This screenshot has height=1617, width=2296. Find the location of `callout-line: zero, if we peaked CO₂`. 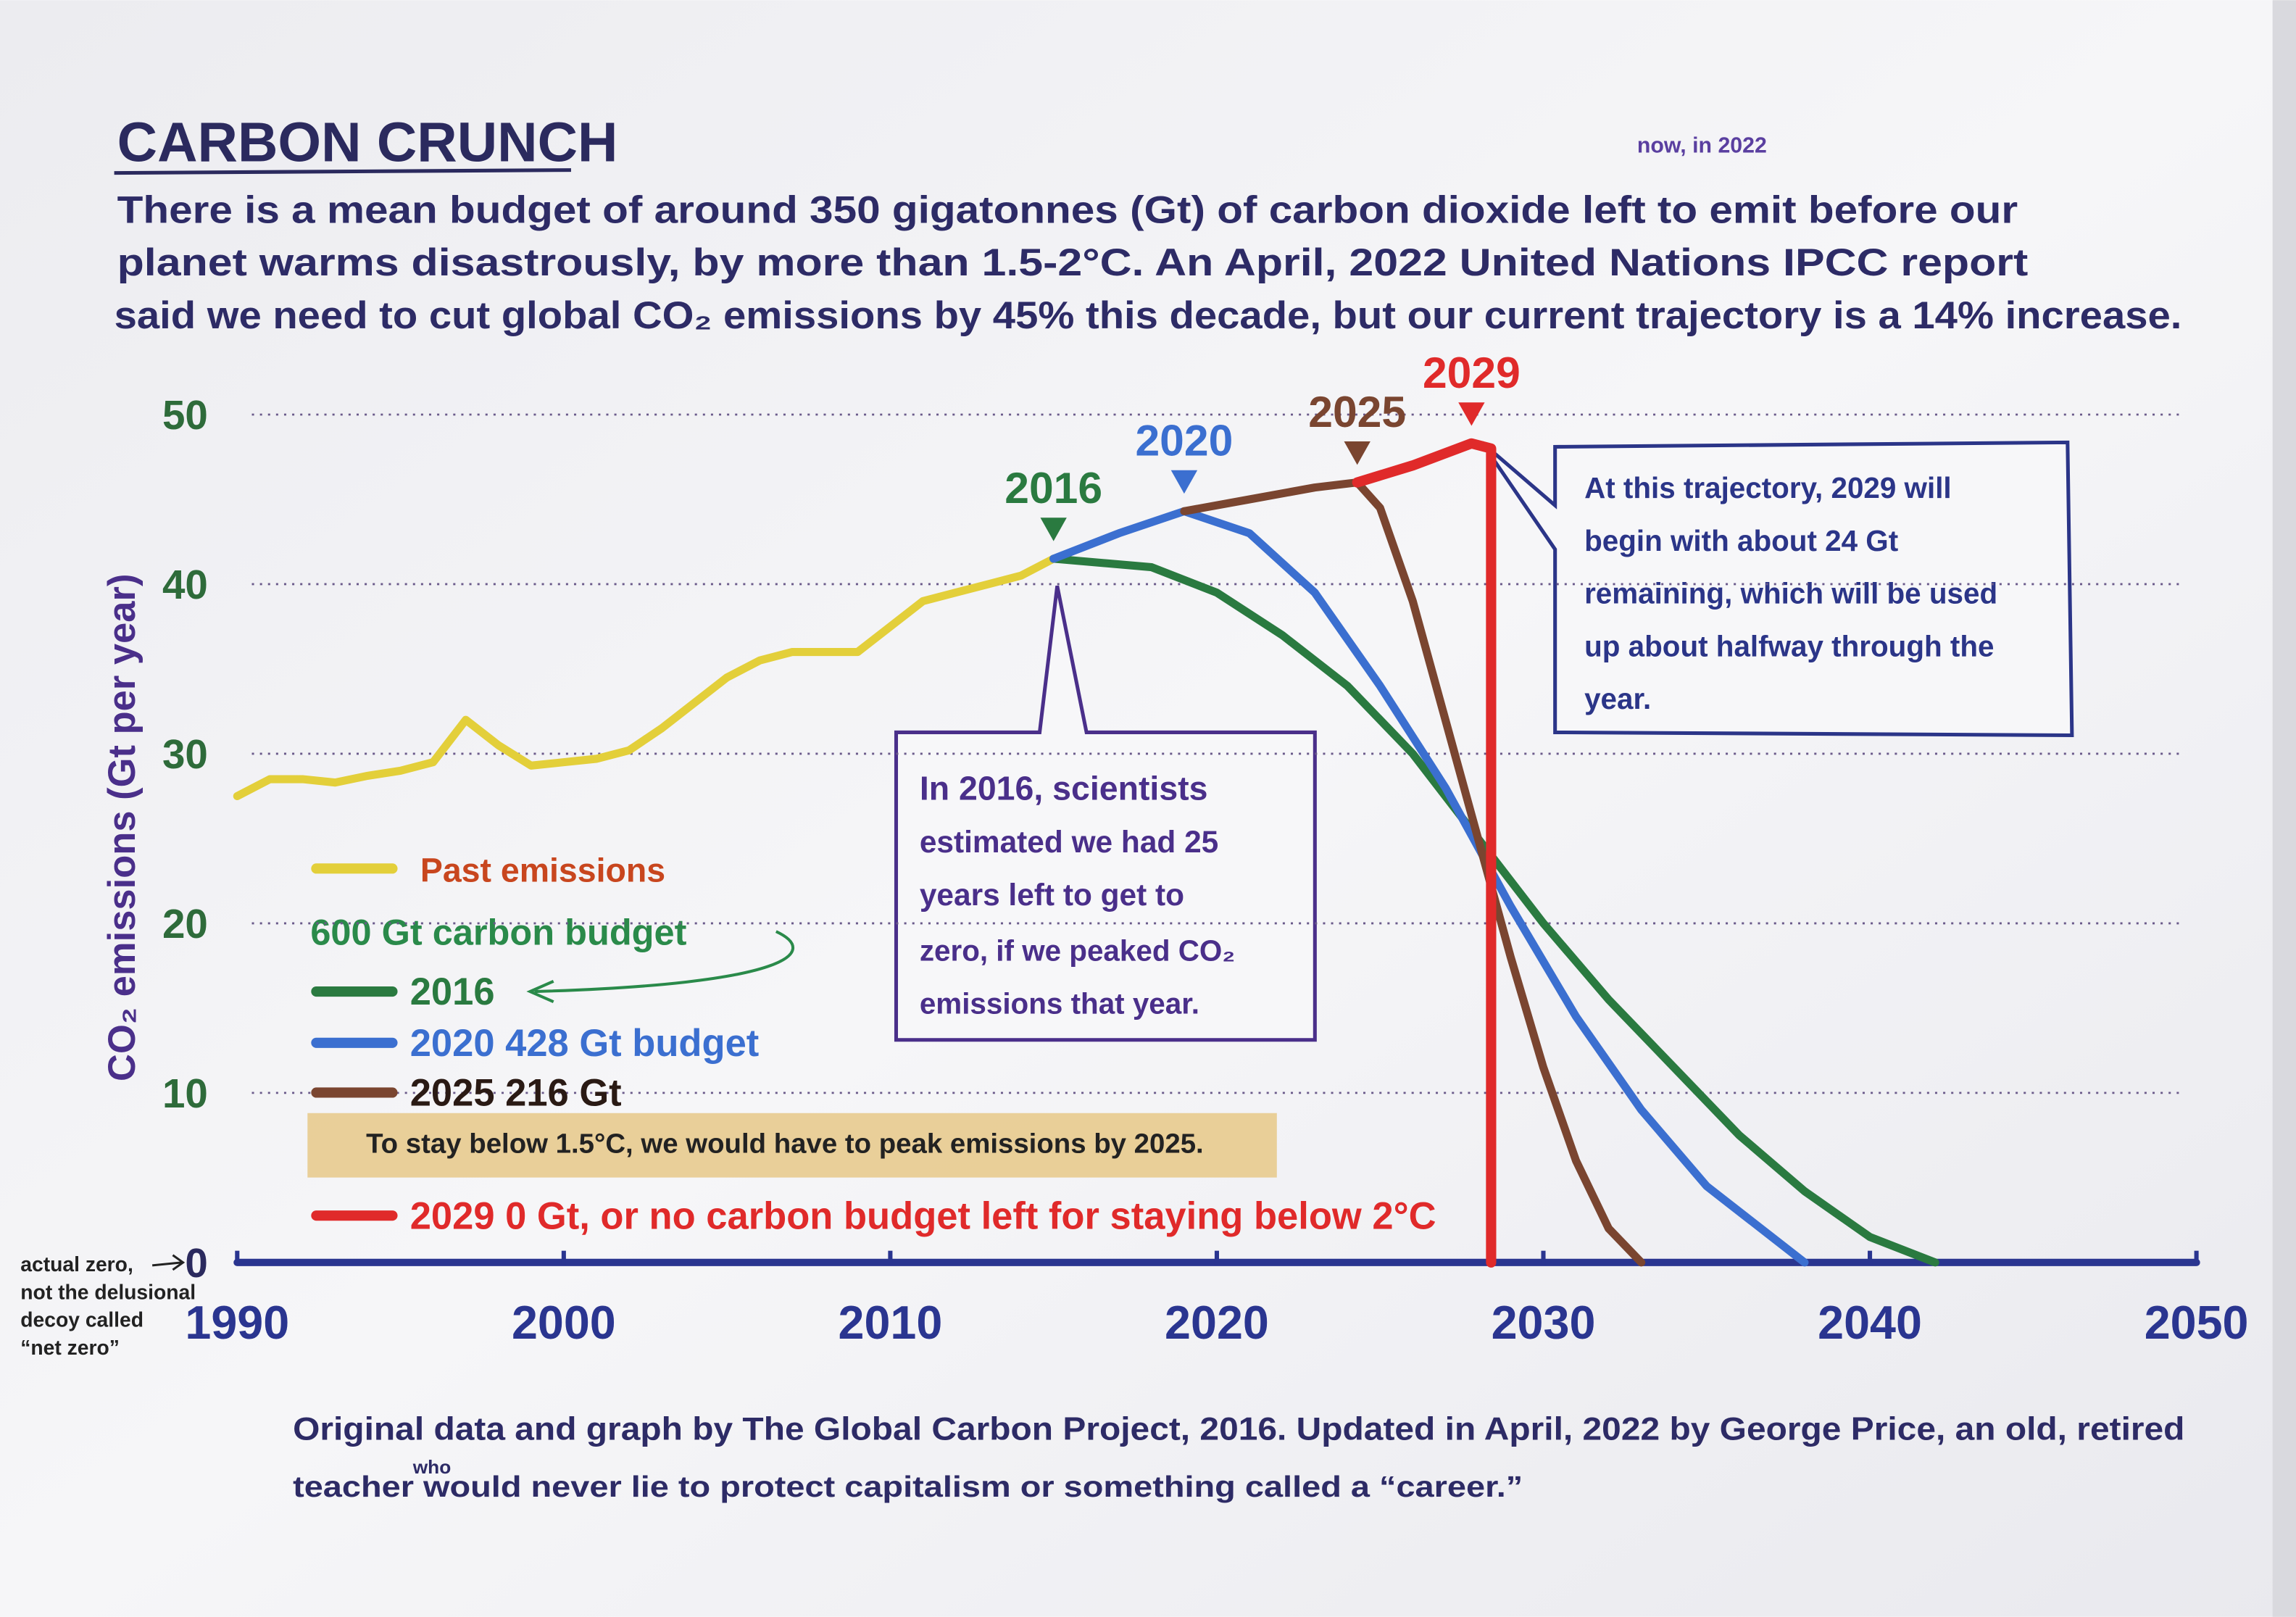

callout-line: zero, if we peaked CO₂ is located at coordinates (1077, 951).